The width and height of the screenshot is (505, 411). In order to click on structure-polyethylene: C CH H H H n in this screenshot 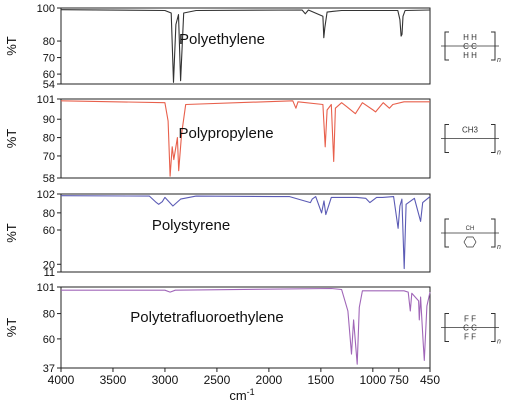, I will do `click(471, 47)`.